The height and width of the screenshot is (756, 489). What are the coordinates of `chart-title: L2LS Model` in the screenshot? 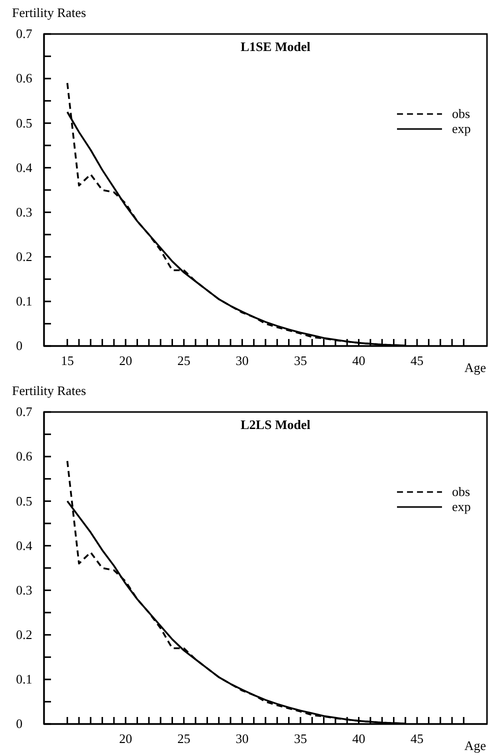 It's located at (275, 424).